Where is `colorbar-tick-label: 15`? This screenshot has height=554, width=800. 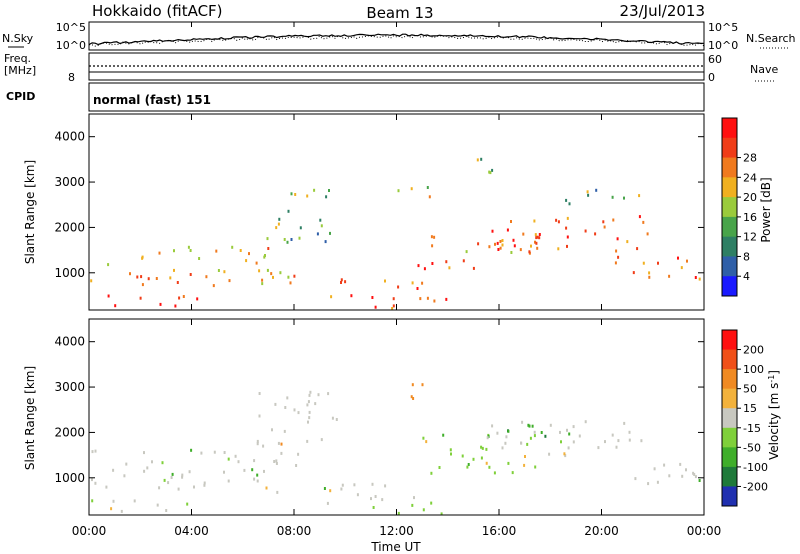 colorbar-tick-label: 15 is located at coordinates (750, 408).